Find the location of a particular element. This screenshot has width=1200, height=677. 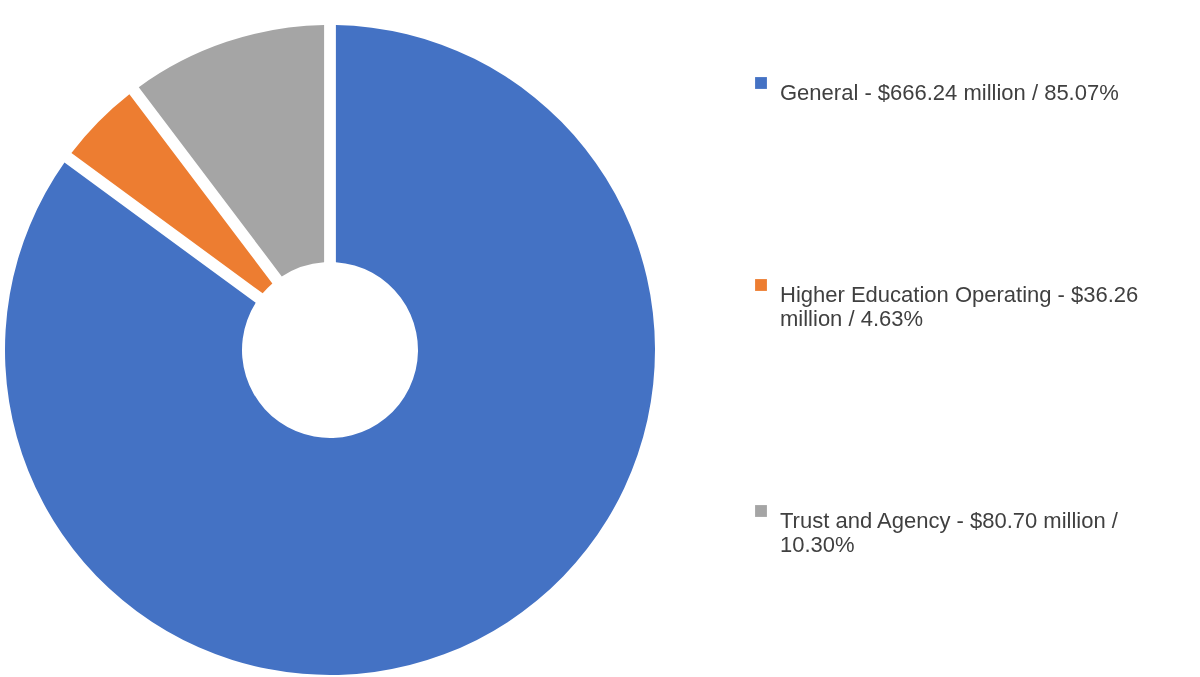

legend-label: Higher Education Operating - $36.26 million / 4.63% is located at coordinates (959, 306).